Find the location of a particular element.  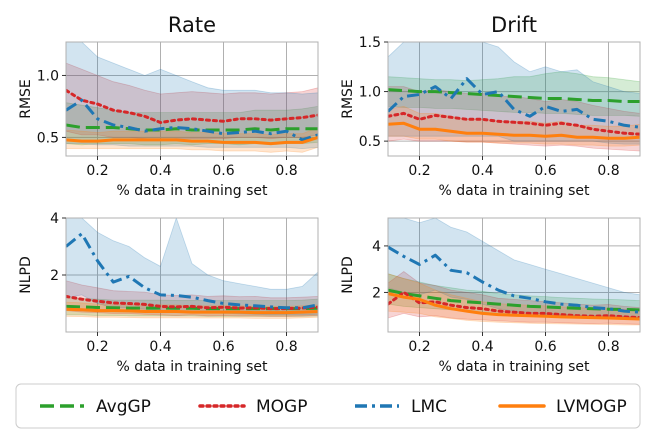

legend: AvgGP MOGP LMC LVMOGP is located at coordinates (328, 406).